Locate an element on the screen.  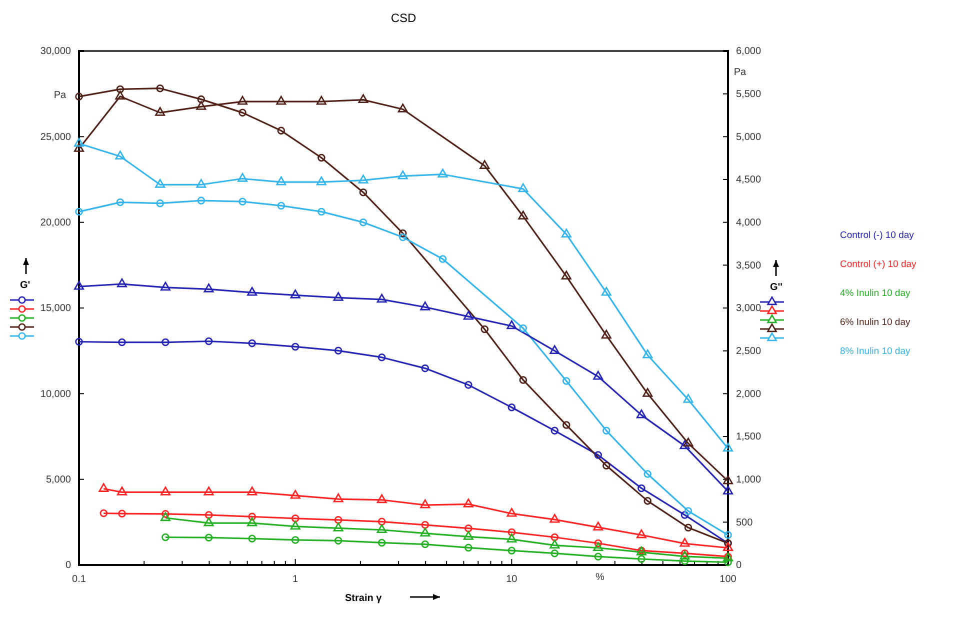
y-axis-title: G' is located at coordinates (25, 285).